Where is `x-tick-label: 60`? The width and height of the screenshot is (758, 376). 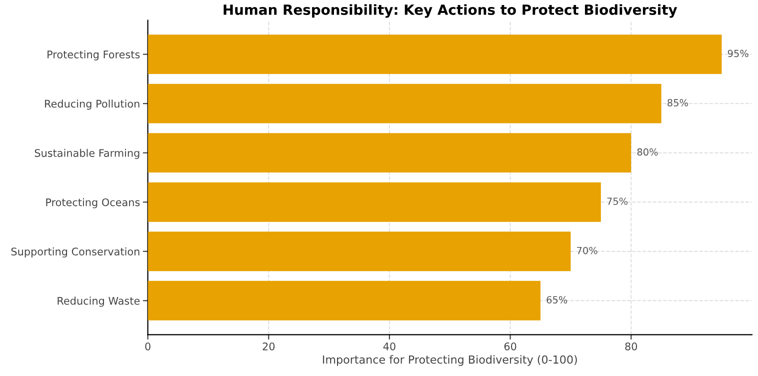
x-tick-label: 60 is located at coordinates (510, 346).